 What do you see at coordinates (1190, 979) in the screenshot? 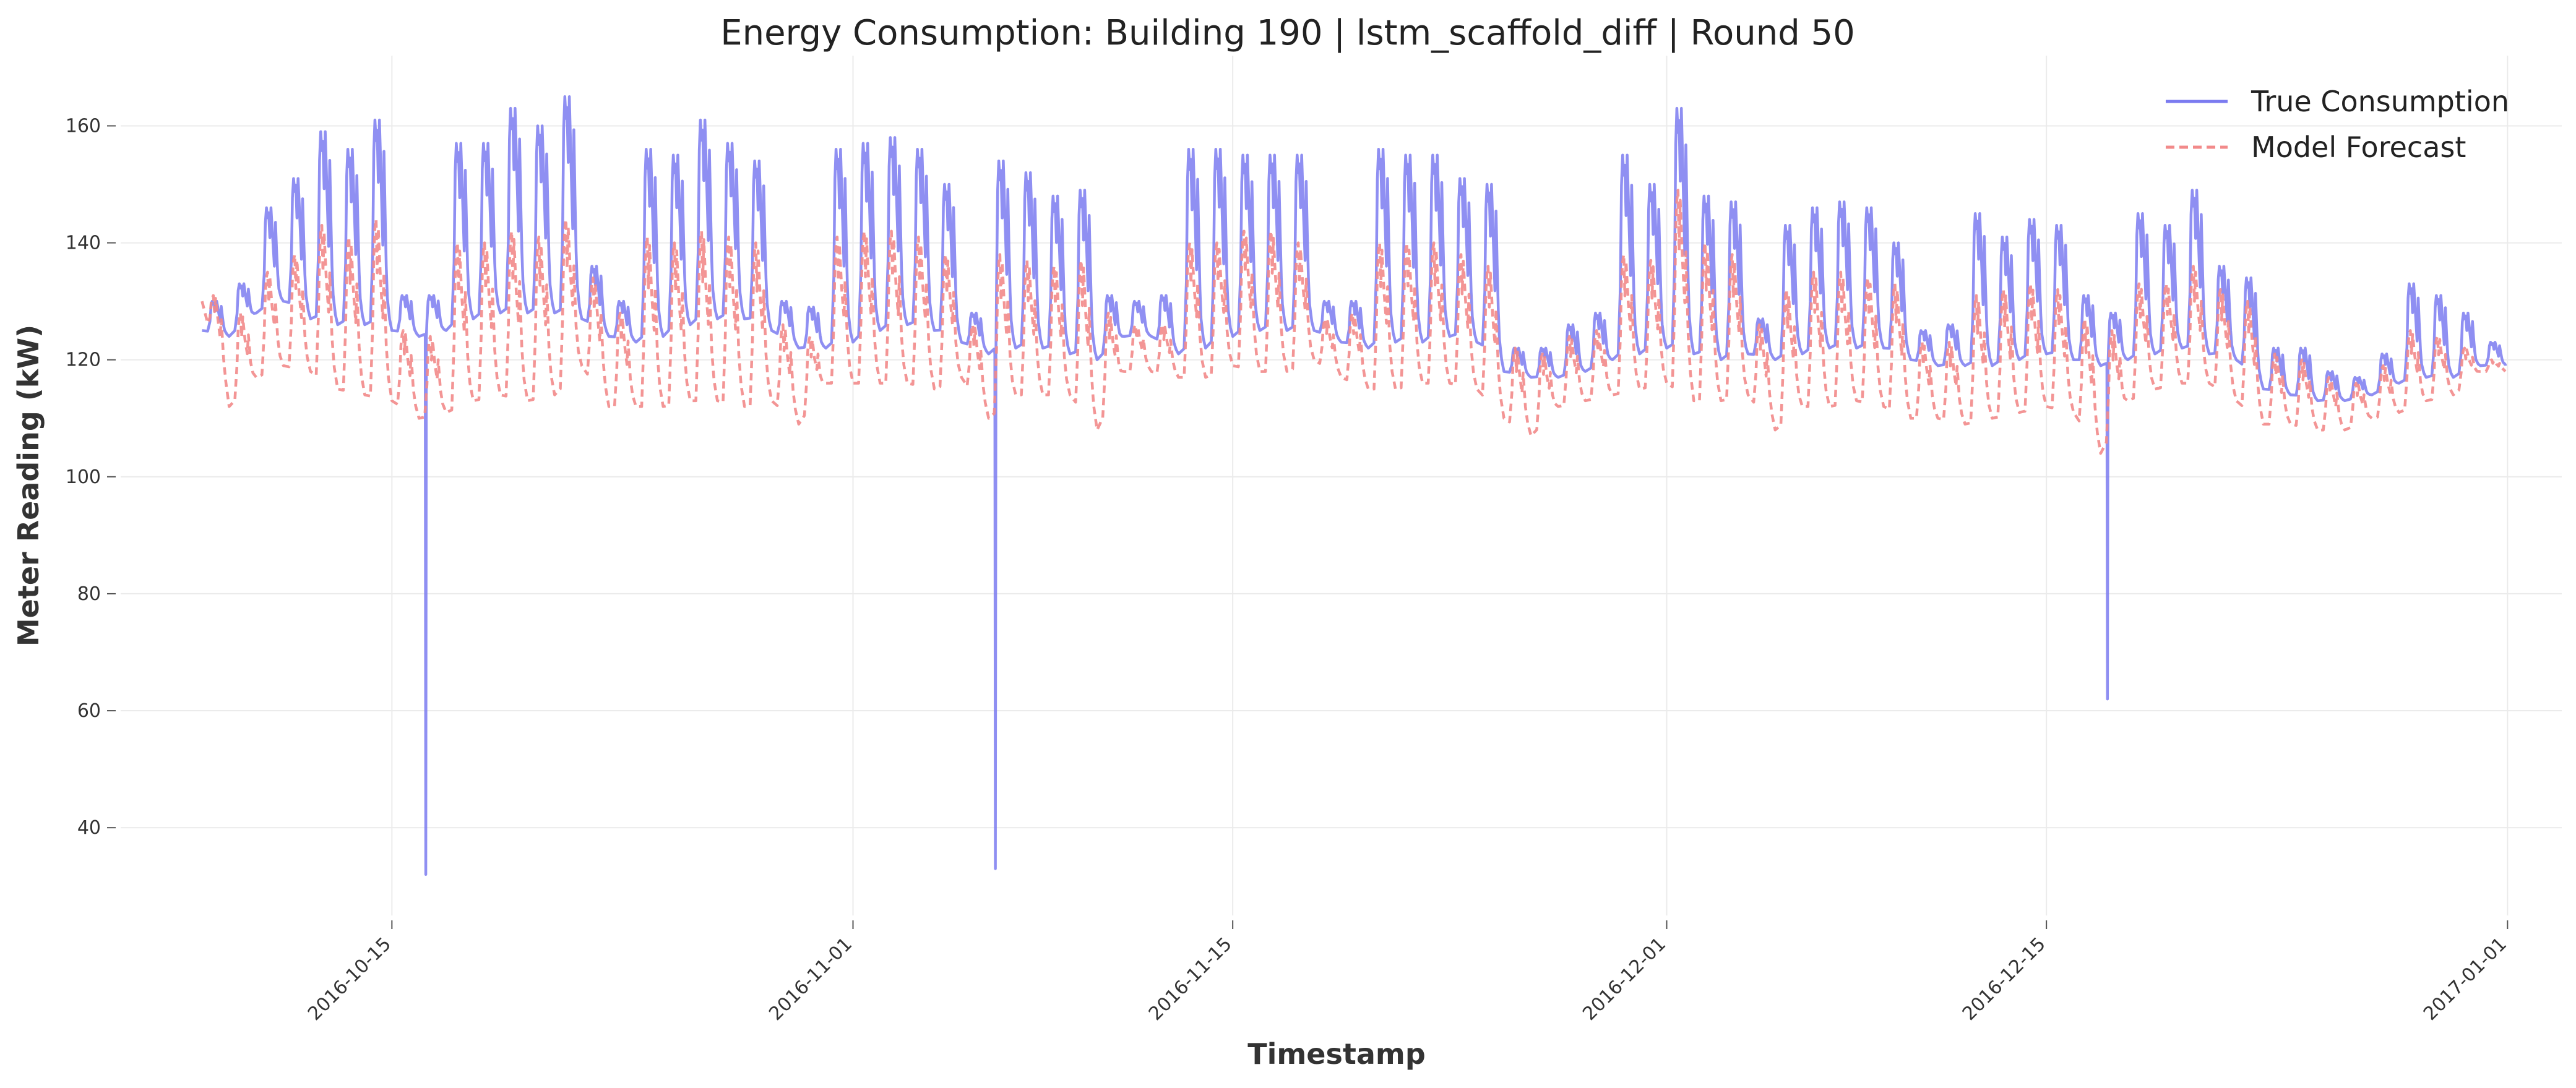
I see `x-tick-label: 2016-11-15` at bounding box center [1190, 979].